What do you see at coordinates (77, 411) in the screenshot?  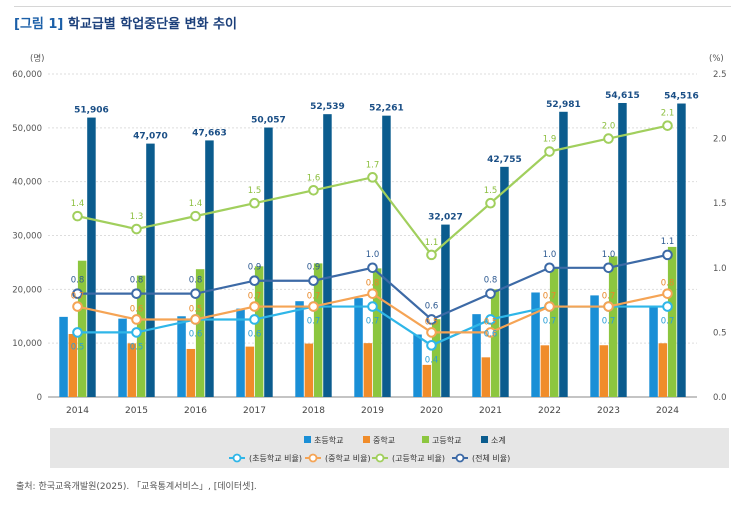 I see `x-tick-label: 2014` at bounding box center [77, 411].